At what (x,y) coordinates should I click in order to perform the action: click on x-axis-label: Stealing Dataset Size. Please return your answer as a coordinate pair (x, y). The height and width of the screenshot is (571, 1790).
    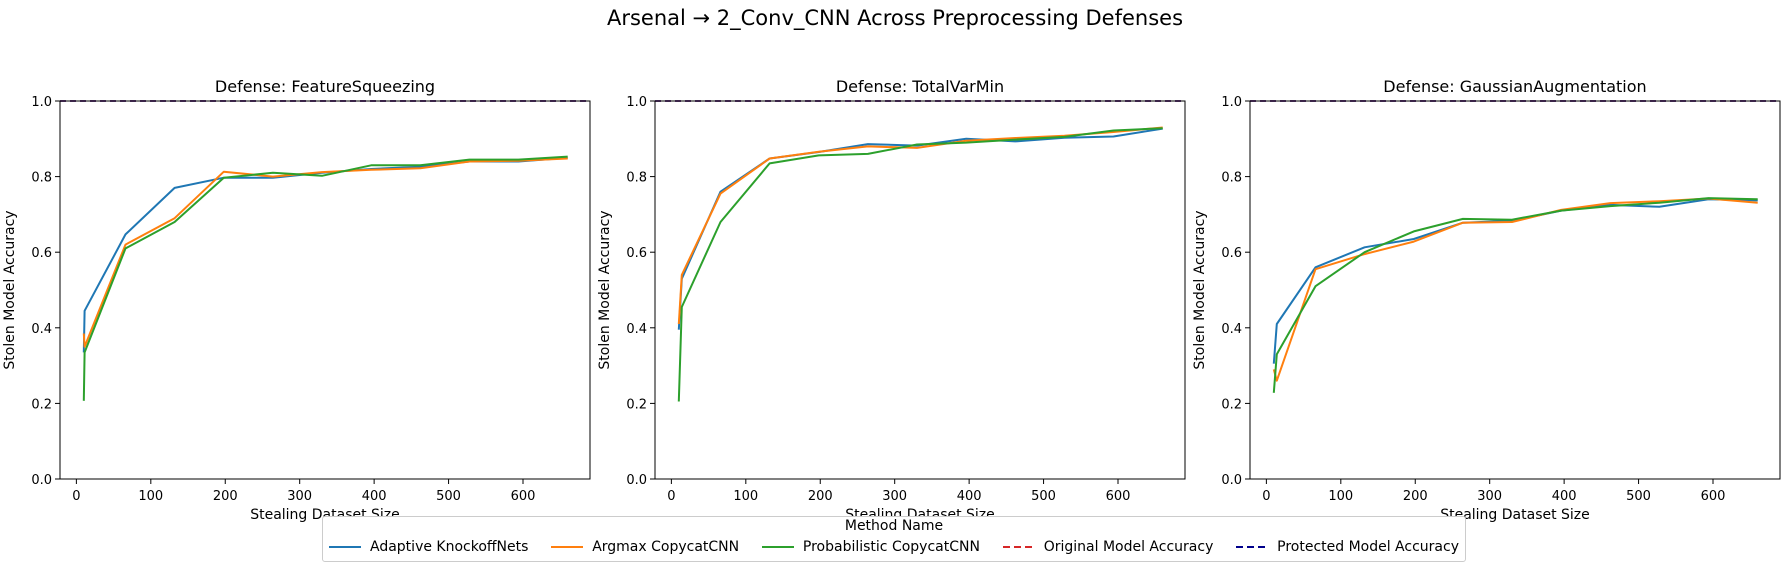
    Looking at the image, I should click on (1515, 515).